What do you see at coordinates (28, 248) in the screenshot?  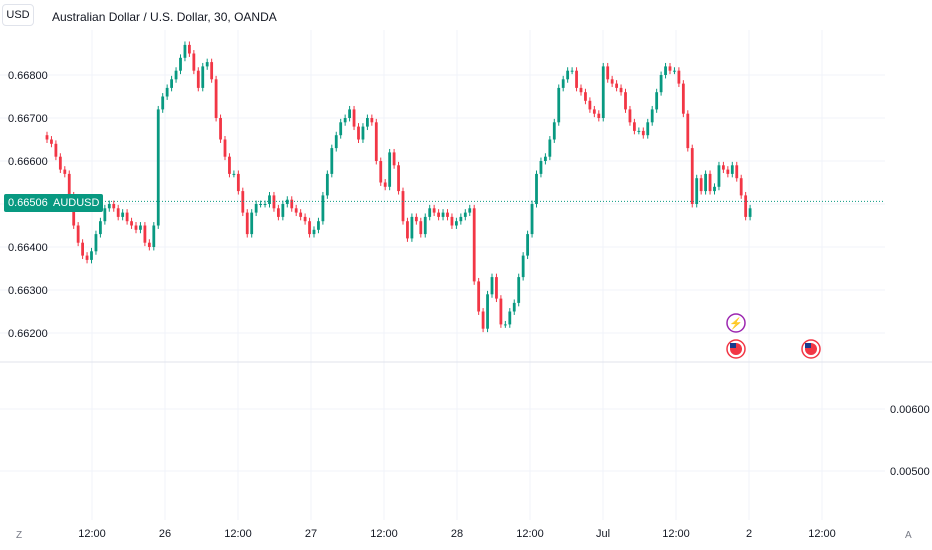 I see `price-tick-label: 0.66400` at bounding box center [28, 248].